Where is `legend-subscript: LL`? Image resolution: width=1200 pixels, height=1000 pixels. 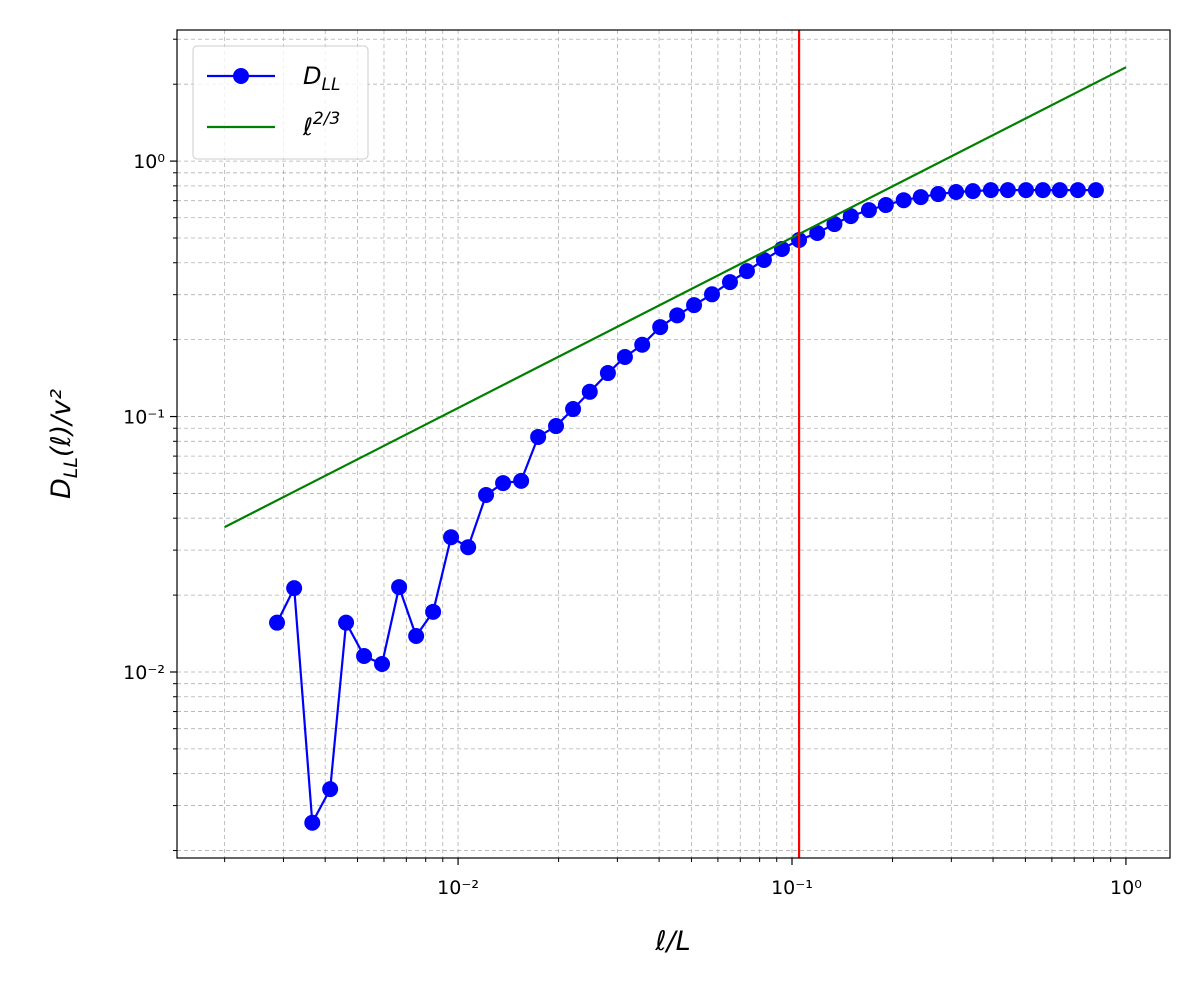 legend-subscript: LL is located at coordinates (330, 85).